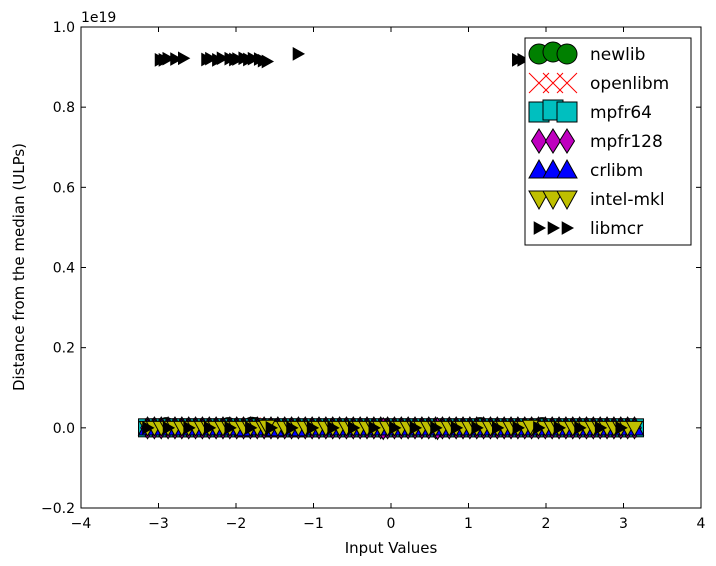 The width and height of the screenshot is (716, 566). Describe the element at coordinates (629, 84) in the screenshot. I see `legend-label: openlibm` at that location.